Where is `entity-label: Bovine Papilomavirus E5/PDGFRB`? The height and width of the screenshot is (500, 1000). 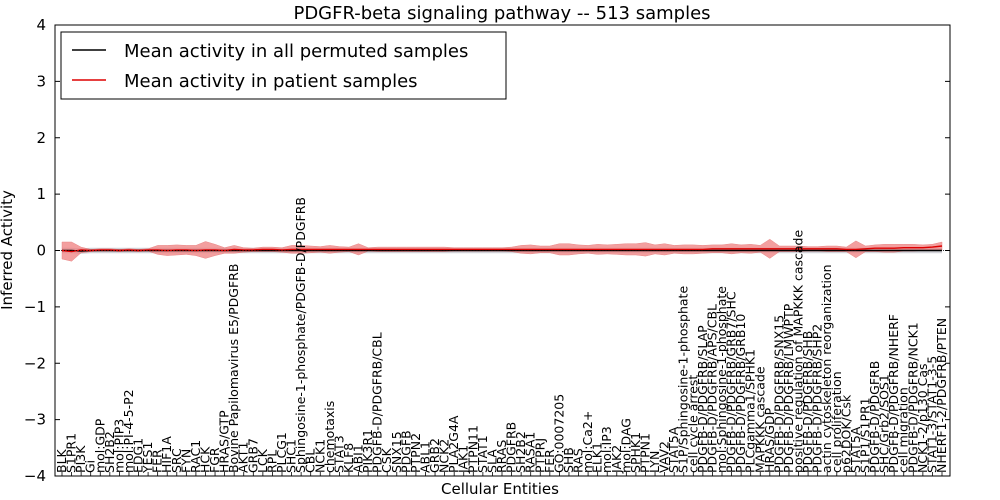 entity-label: Bovine Papilomavirus E5/PDGFRB is located at coordinates (233, 368).